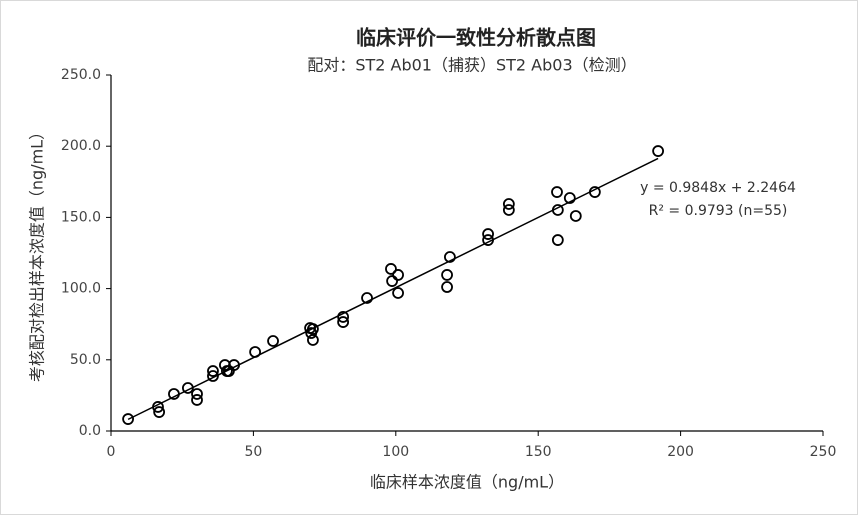  I want to click on trendline-equation: y = 0.9848x + 2.2464, so click(718, 188).